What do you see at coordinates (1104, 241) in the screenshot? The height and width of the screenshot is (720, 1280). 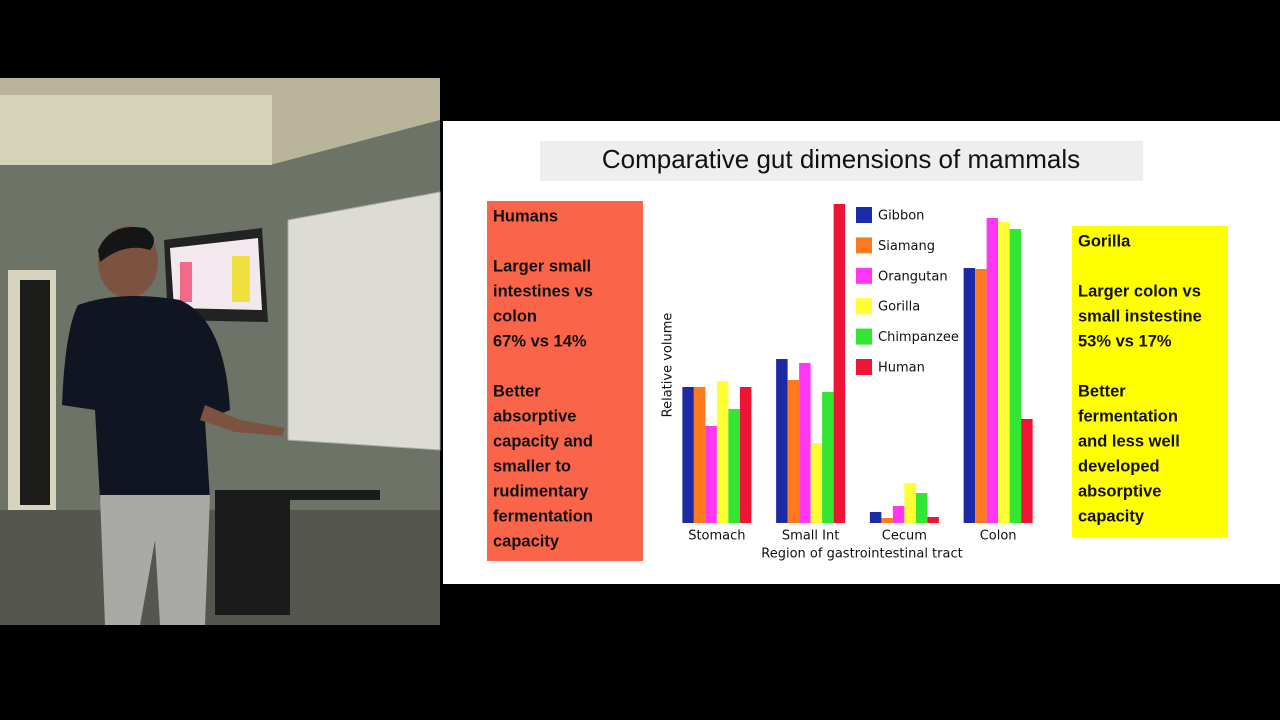 I see `note-text: Gorilla` at bounding box center [1104, 241].